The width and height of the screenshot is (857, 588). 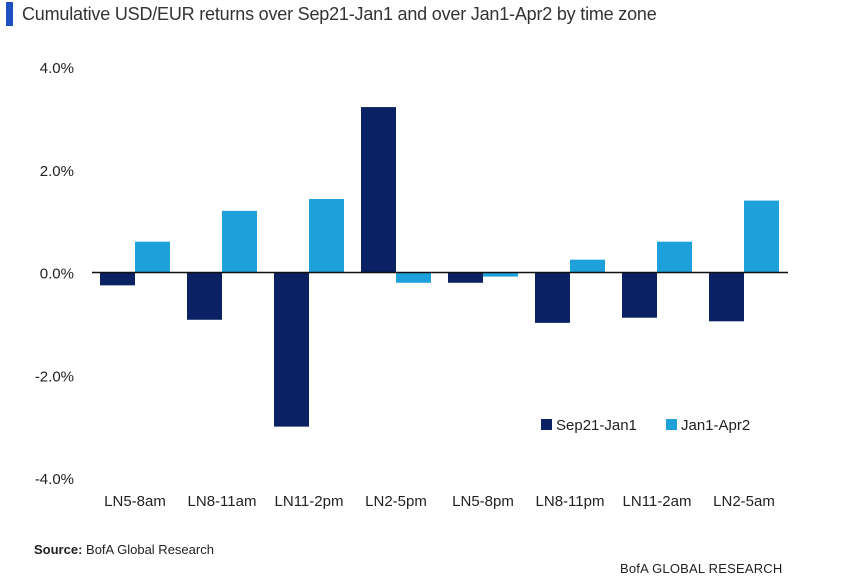 What do you see at coordinates (58, 549) in the screenshot?
I see `source-label: Source:` at bounding box center [58, 549].